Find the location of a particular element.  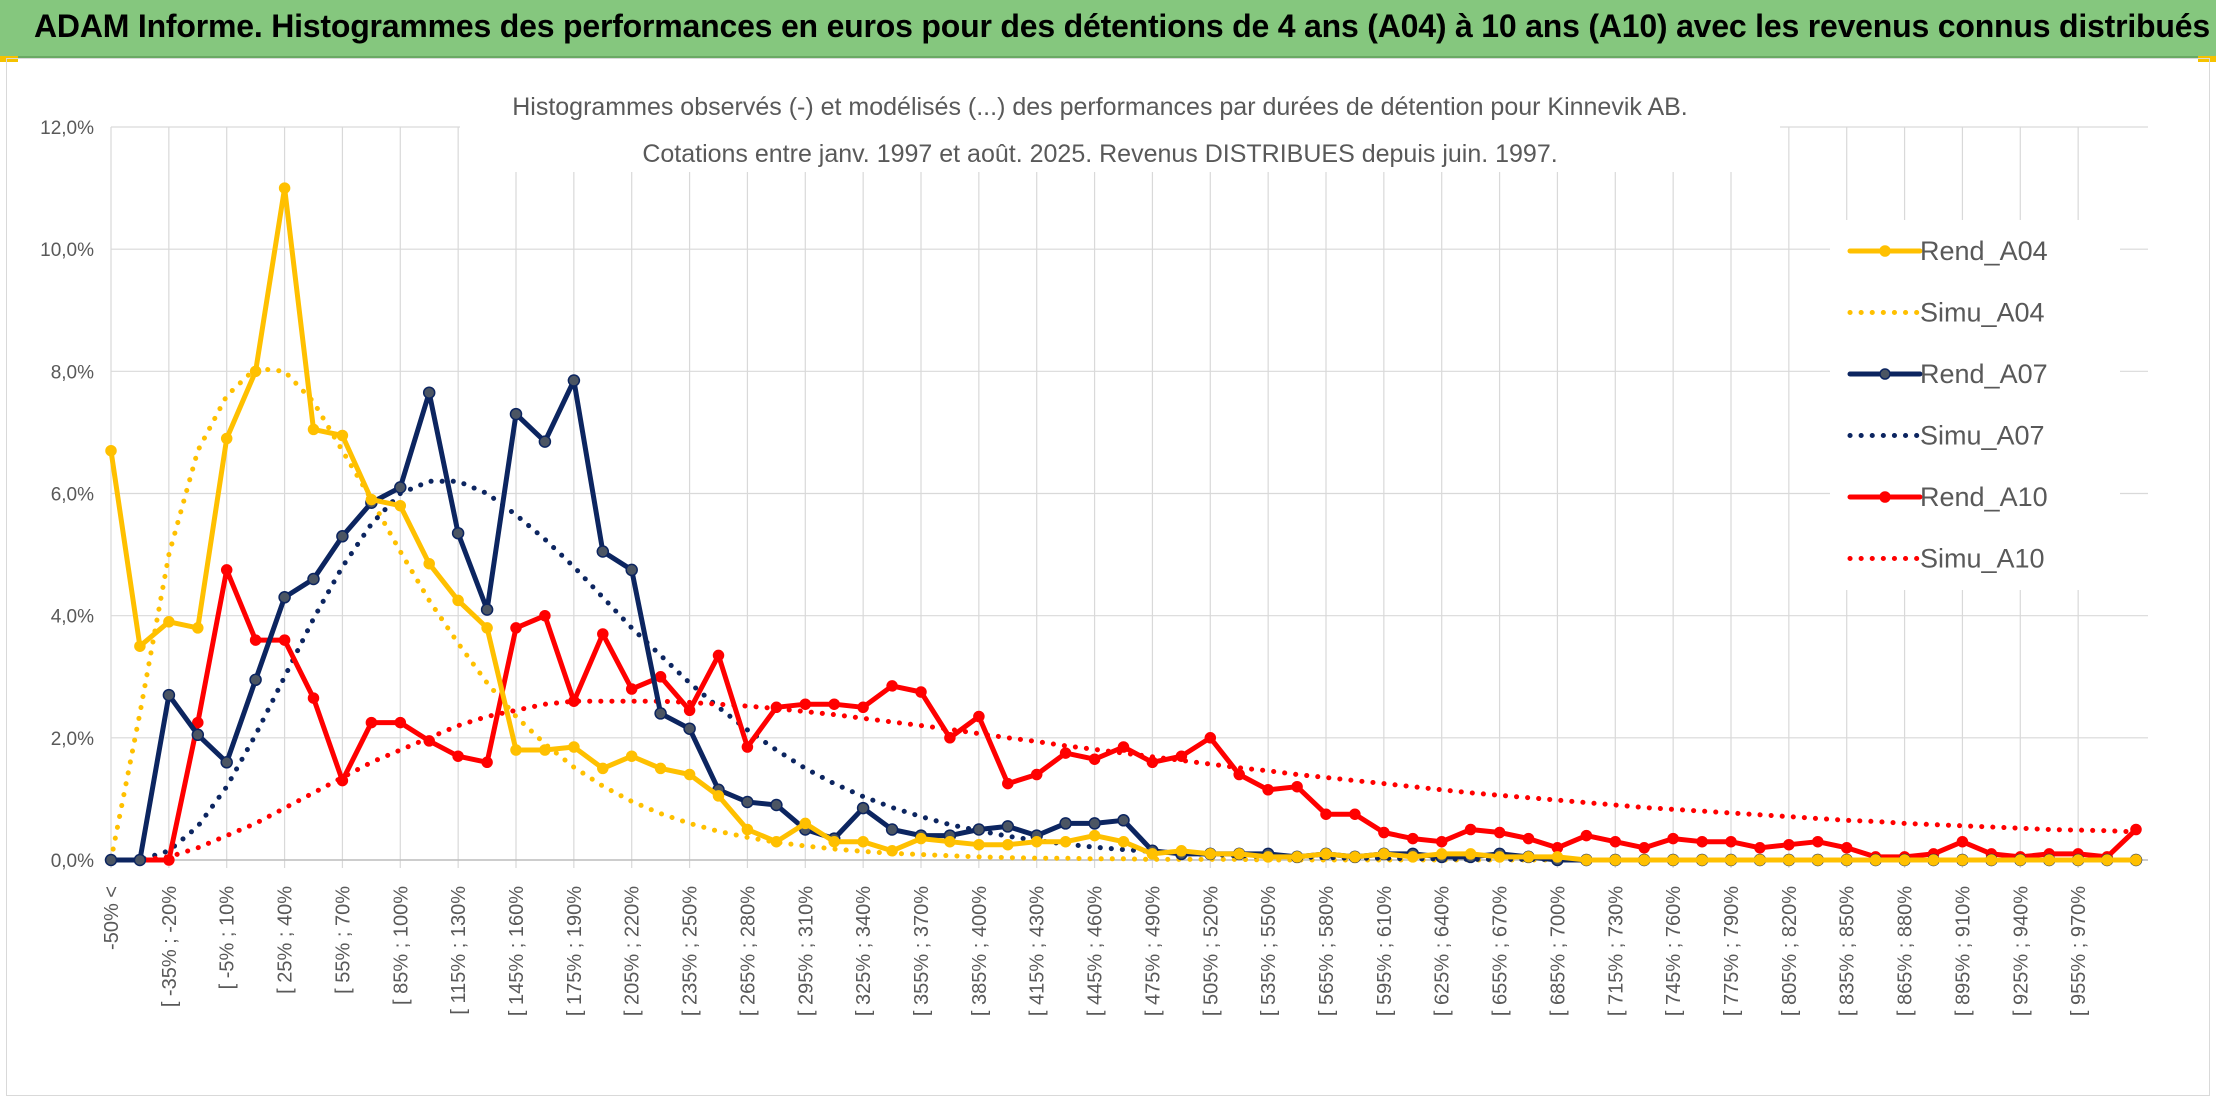

legend-label-rend-a04: Rend_A04 is located at coordinates (1984, 251).